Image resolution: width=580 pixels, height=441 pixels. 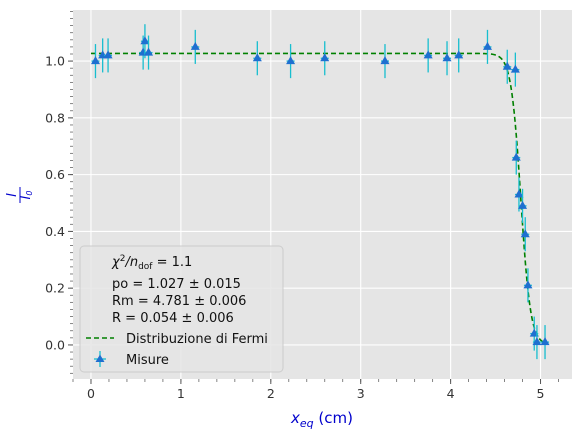 I want to click on y-axis-label-num: I, so click(x=12, y=195).